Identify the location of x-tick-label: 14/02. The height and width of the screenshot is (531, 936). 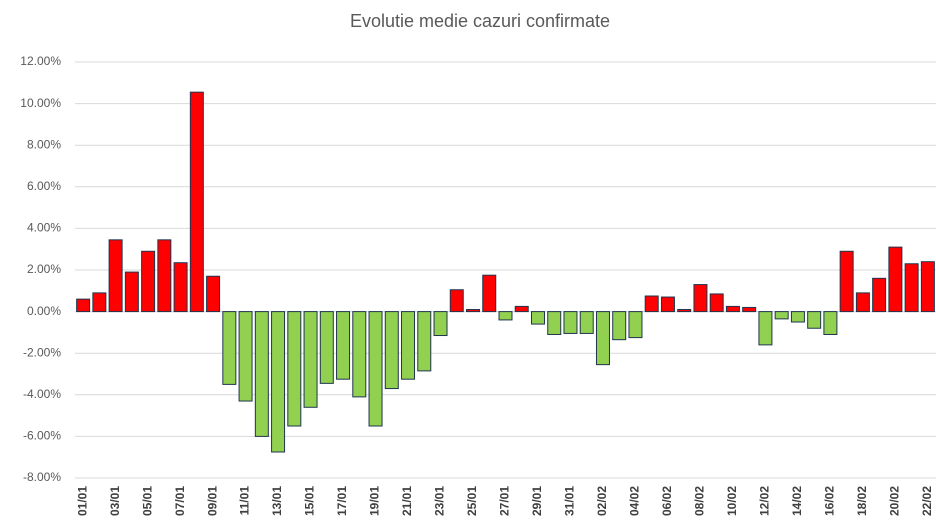
(797, 501).